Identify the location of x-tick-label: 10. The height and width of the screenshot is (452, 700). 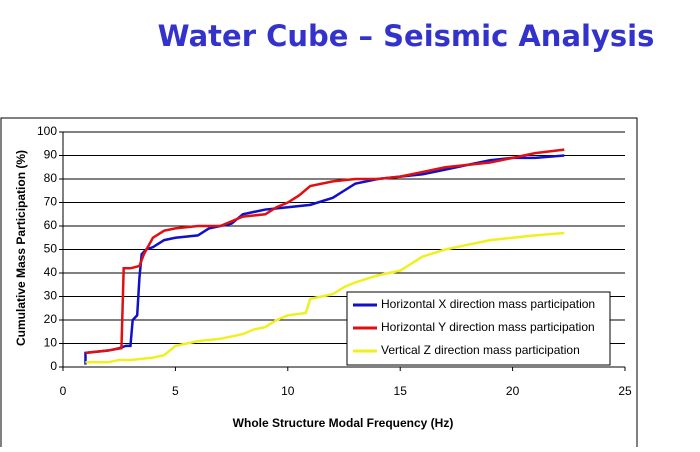
(288, 391).